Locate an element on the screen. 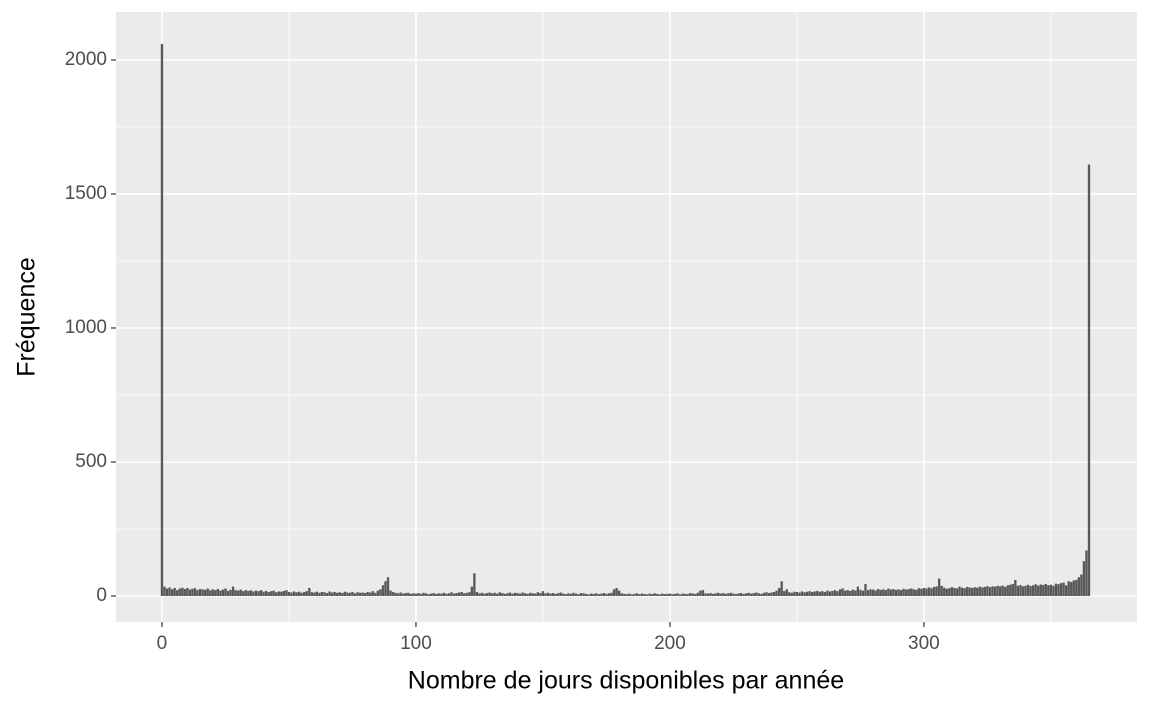  y-tick-label: 2000 is located at coordinates (86, 59).